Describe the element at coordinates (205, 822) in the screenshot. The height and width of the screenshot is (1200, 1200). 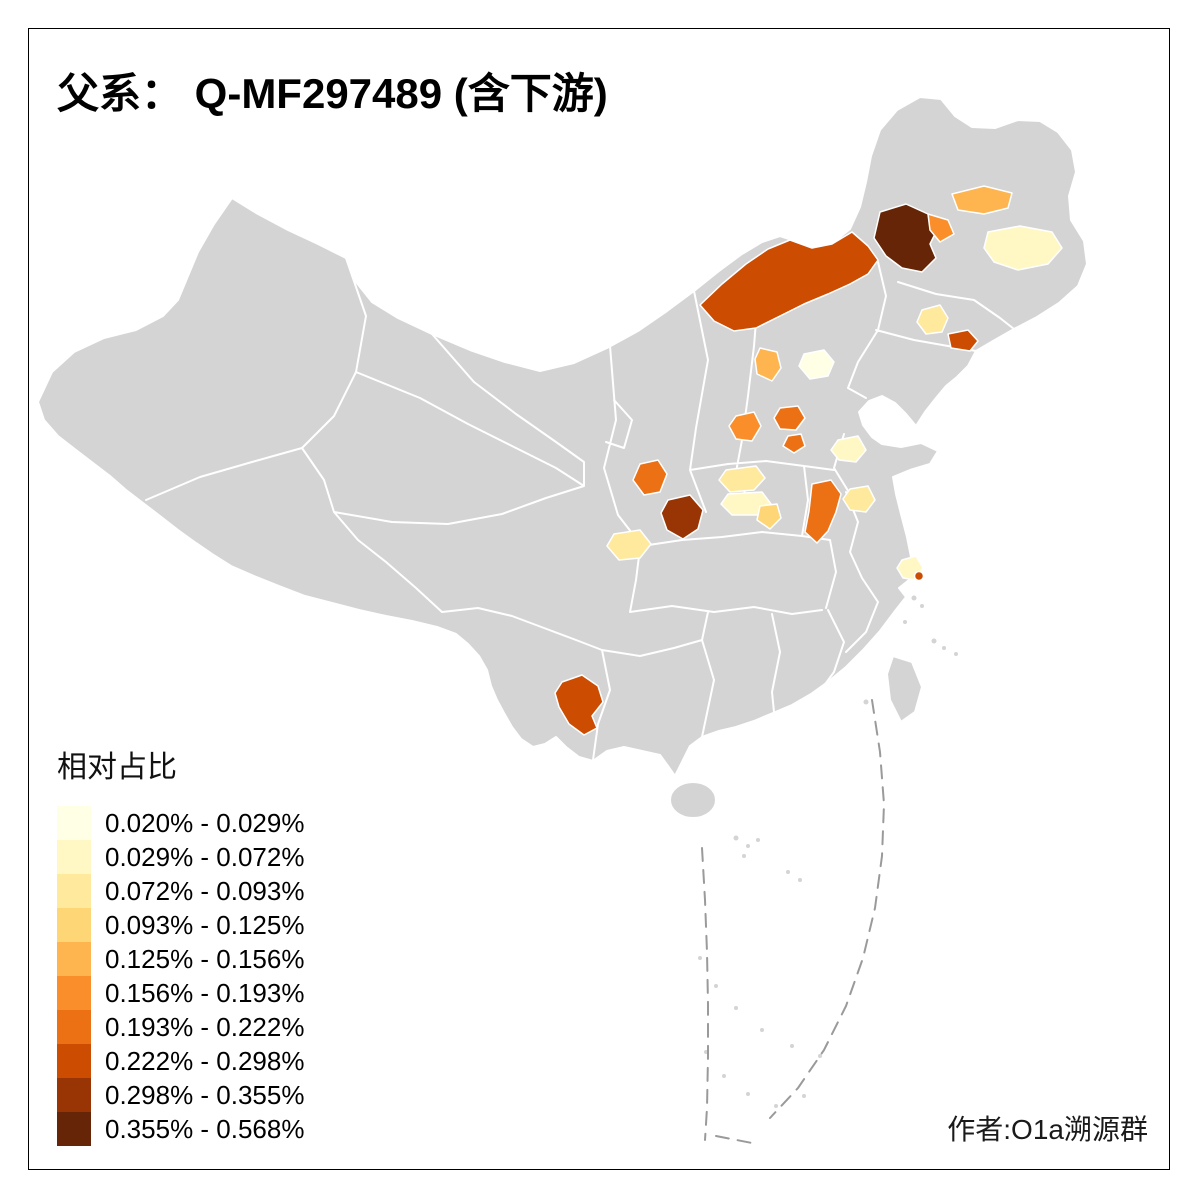
I see `legend-label: 0.020% - 0.029%` at that location.